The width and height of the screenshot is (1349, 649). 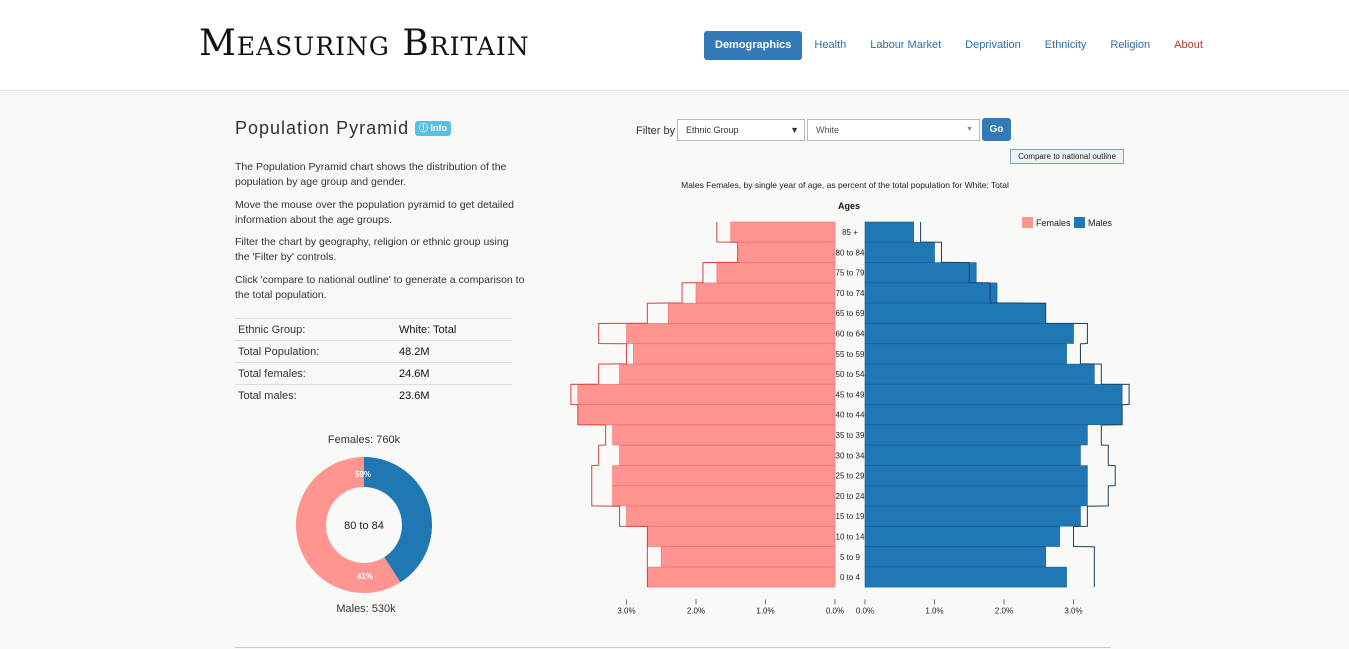 What do you see at coordinates (454, 329) in the screenshot?
I see `stat-value: White: Total` at bounding box center [454, 329].